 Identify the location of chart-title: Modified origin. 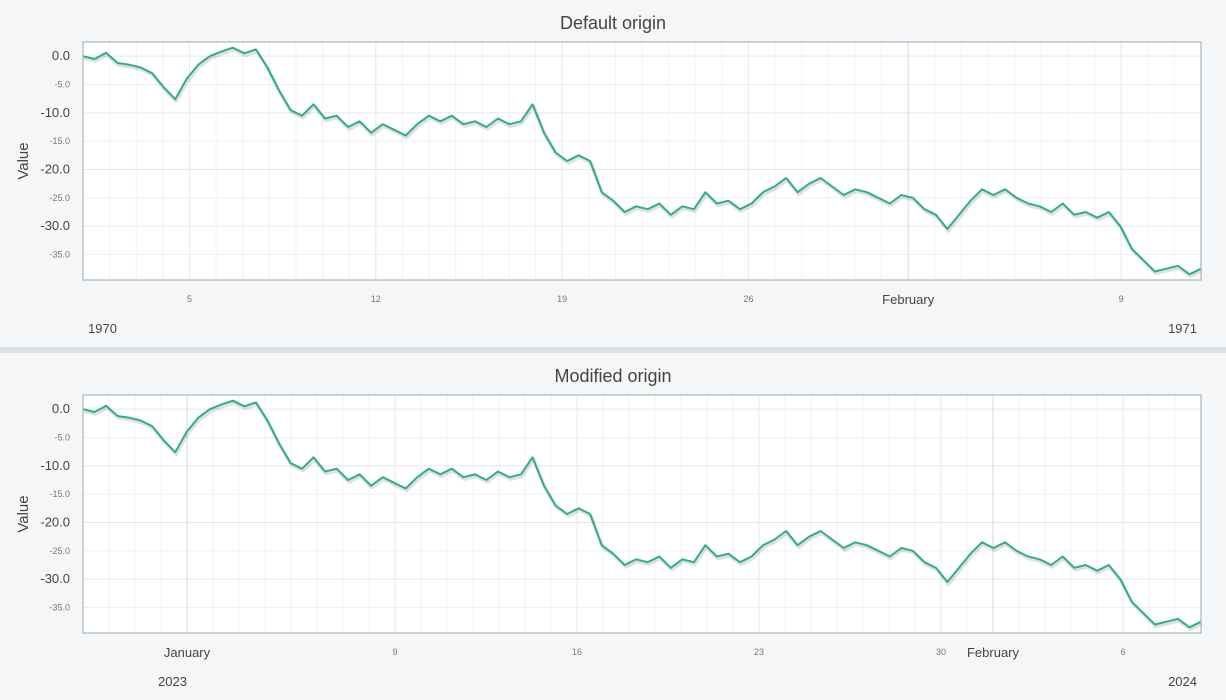
(612, 376).